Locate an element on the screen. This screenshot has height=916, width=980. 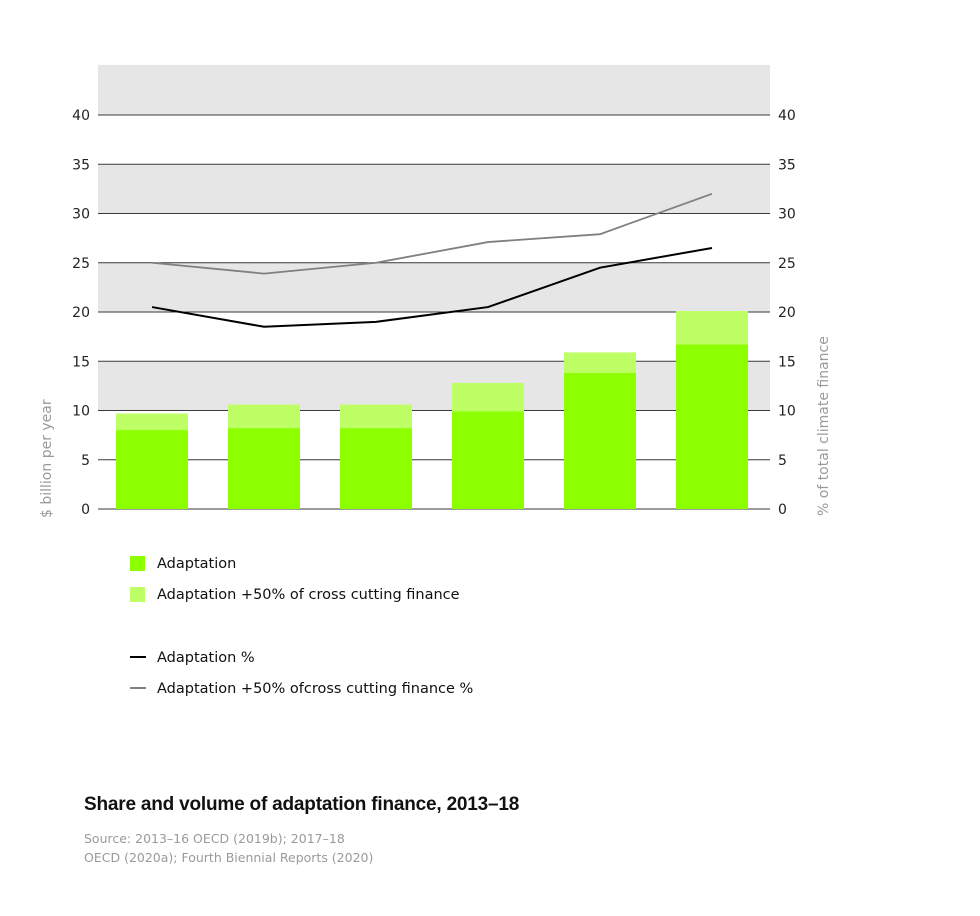
line-cross-cutting-percent is located at coordinates (432, 233).